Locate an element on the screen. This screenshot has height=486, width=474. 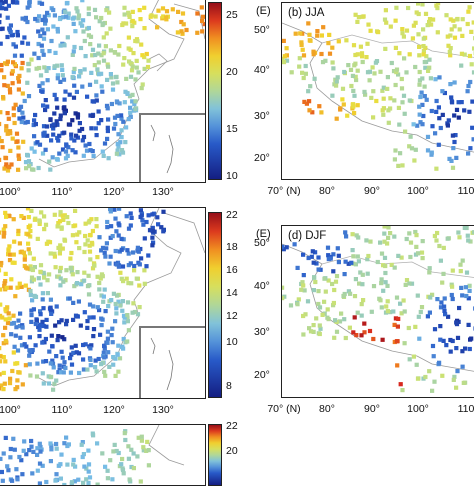
station-map-d is located at coordinates (378, 311).